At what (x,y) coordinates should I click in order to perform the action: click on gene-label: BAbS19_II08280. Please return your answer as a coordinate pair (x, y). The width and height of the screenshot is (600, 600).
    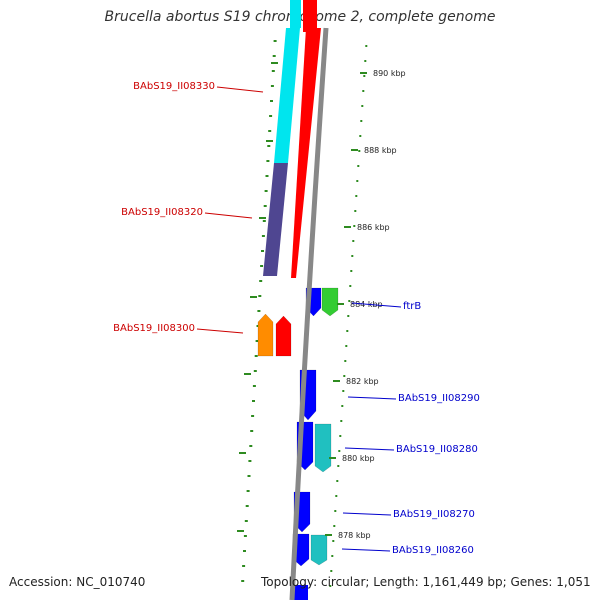
    Looking at the image, I should click on (437, 449).